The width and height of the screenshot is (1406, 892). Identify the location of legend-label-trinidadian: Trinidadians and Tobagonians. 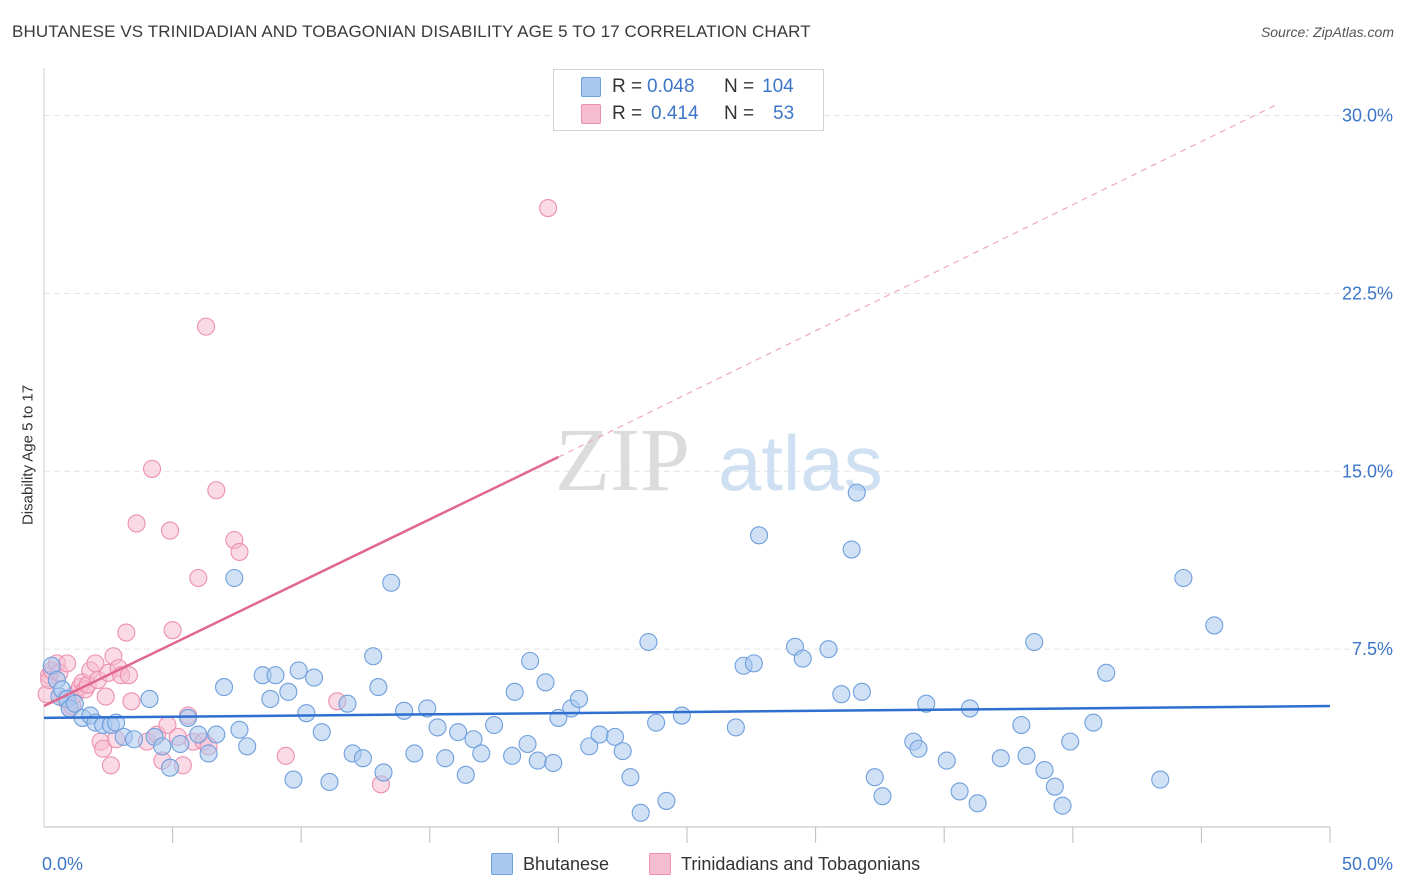
(801, 863).